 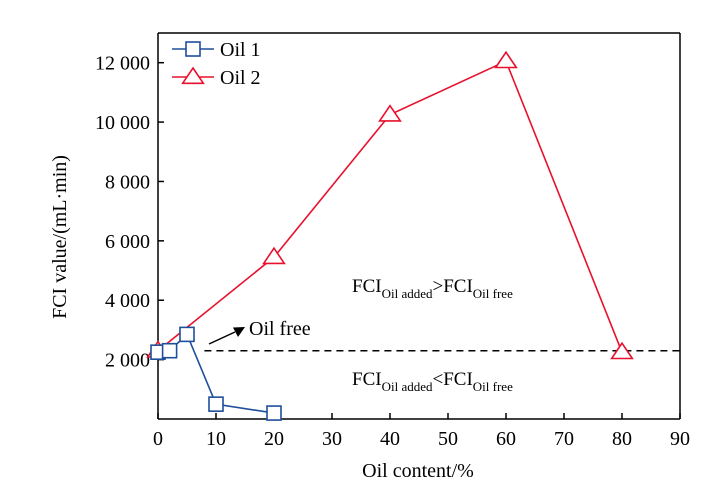 What do you see at coordinates (680, 439) in the screenshot?
I see `x-tick-label: 90` at bounding box center [680, 439].